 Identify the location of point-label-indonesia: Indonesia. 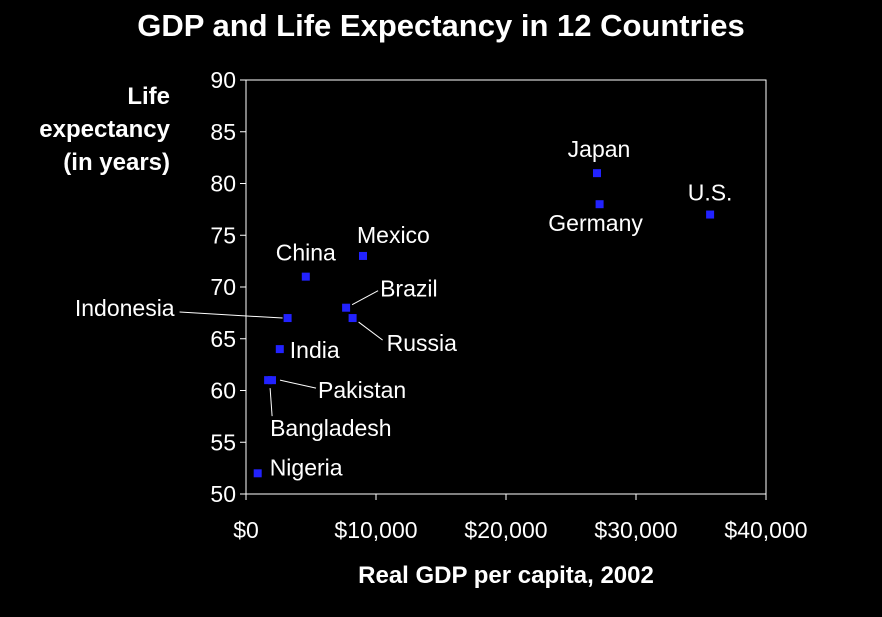
(125, 308).